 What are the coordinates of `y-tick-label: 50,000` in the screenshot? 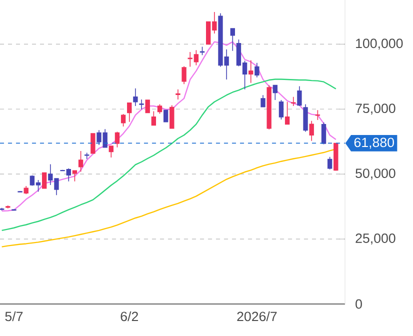 It's located at (376, 174).